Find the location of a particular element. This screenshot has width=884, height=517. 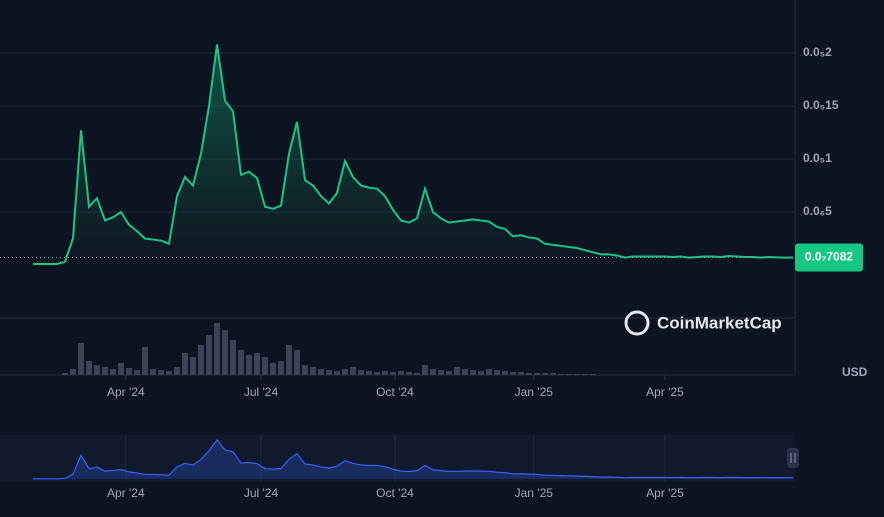

y-tick-label: 0.0₆5 is located at coordinates (817, 211).